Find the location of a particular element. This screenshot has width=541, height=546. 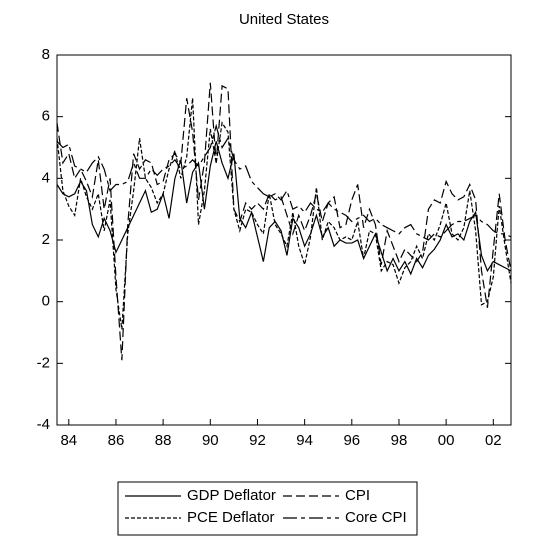

x-tick-label: 86 is located at coordinates (116, 440).